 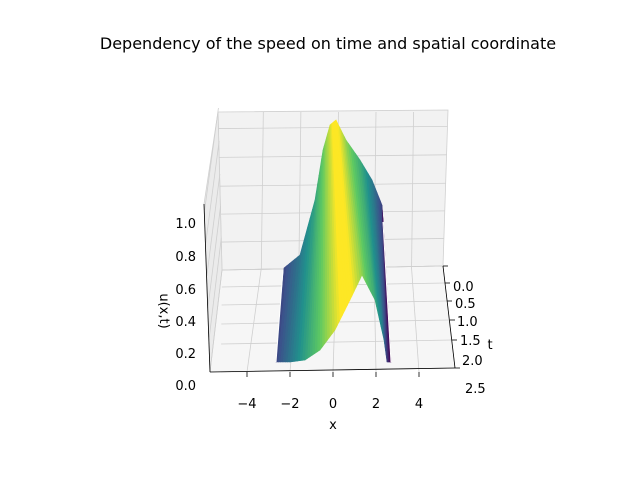 What do you see at coordinates (475, 389) in the screenshot?
I see `t-tick-label: 2.5` at bounding box center [475, 389].